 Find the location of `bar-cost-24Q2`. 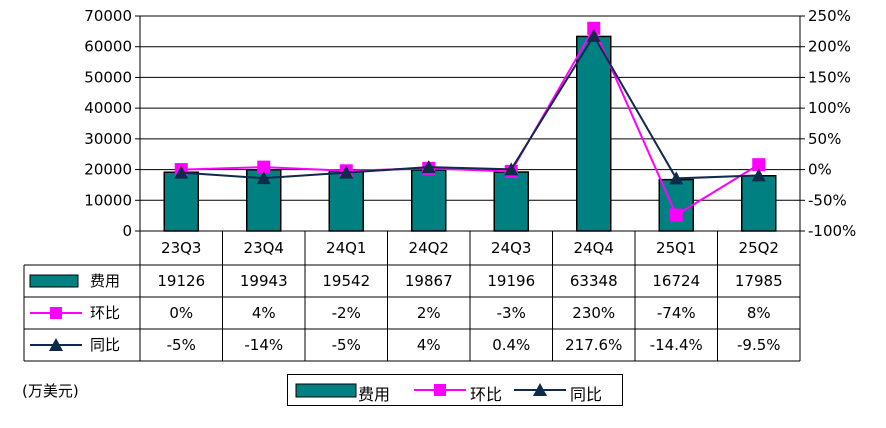

bar-cost-24Q2 is located at coordinates (429, 200).